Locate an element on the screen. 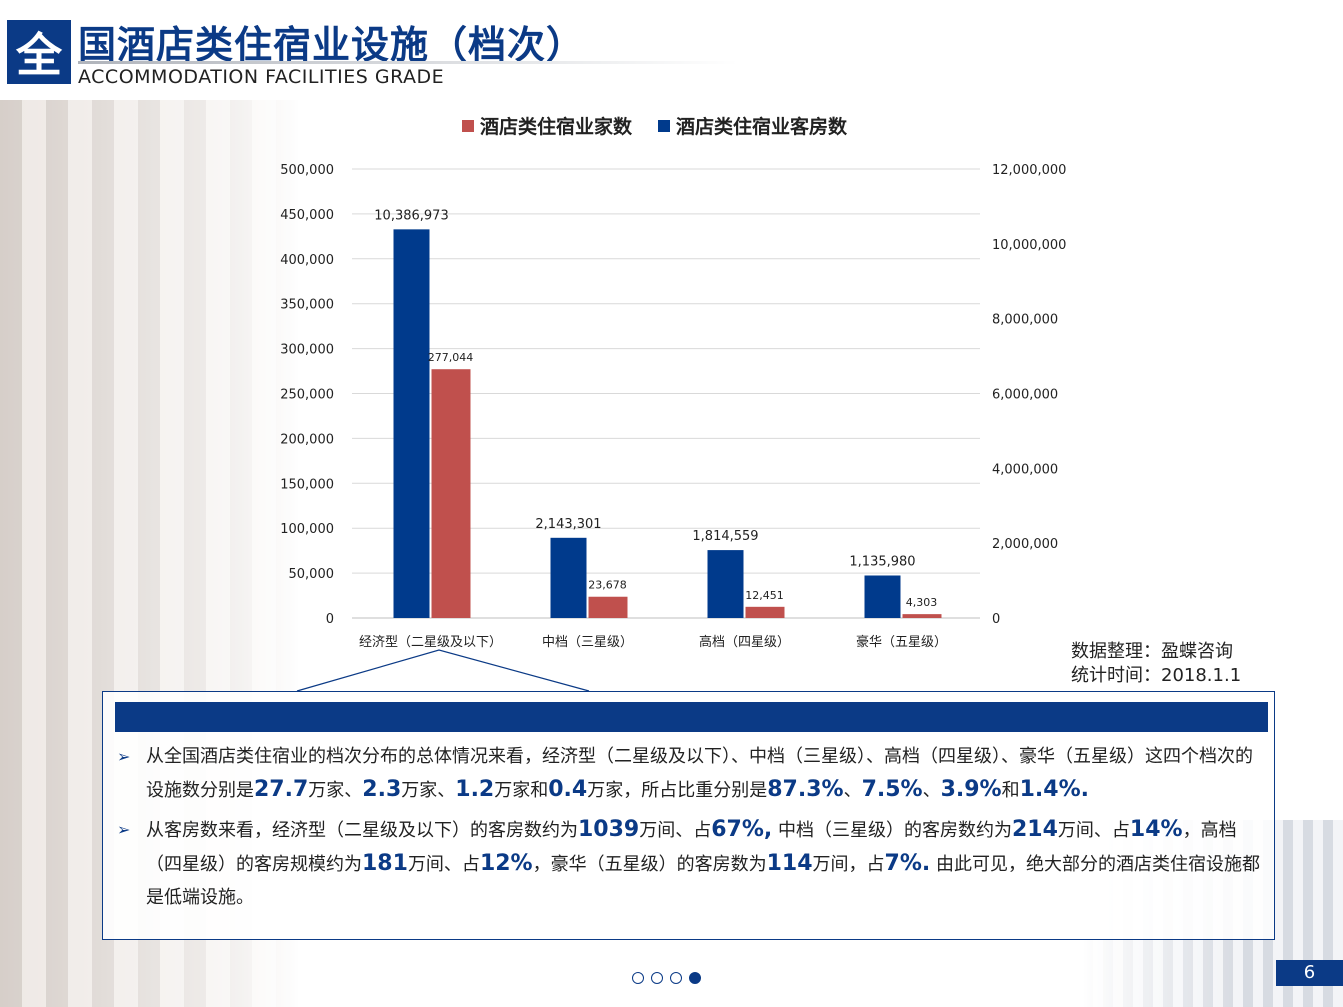 The height and width of the screenshot is (1007, 1343). bar-rooms-label: 2,143,301 is located at coordinates (568, 524).